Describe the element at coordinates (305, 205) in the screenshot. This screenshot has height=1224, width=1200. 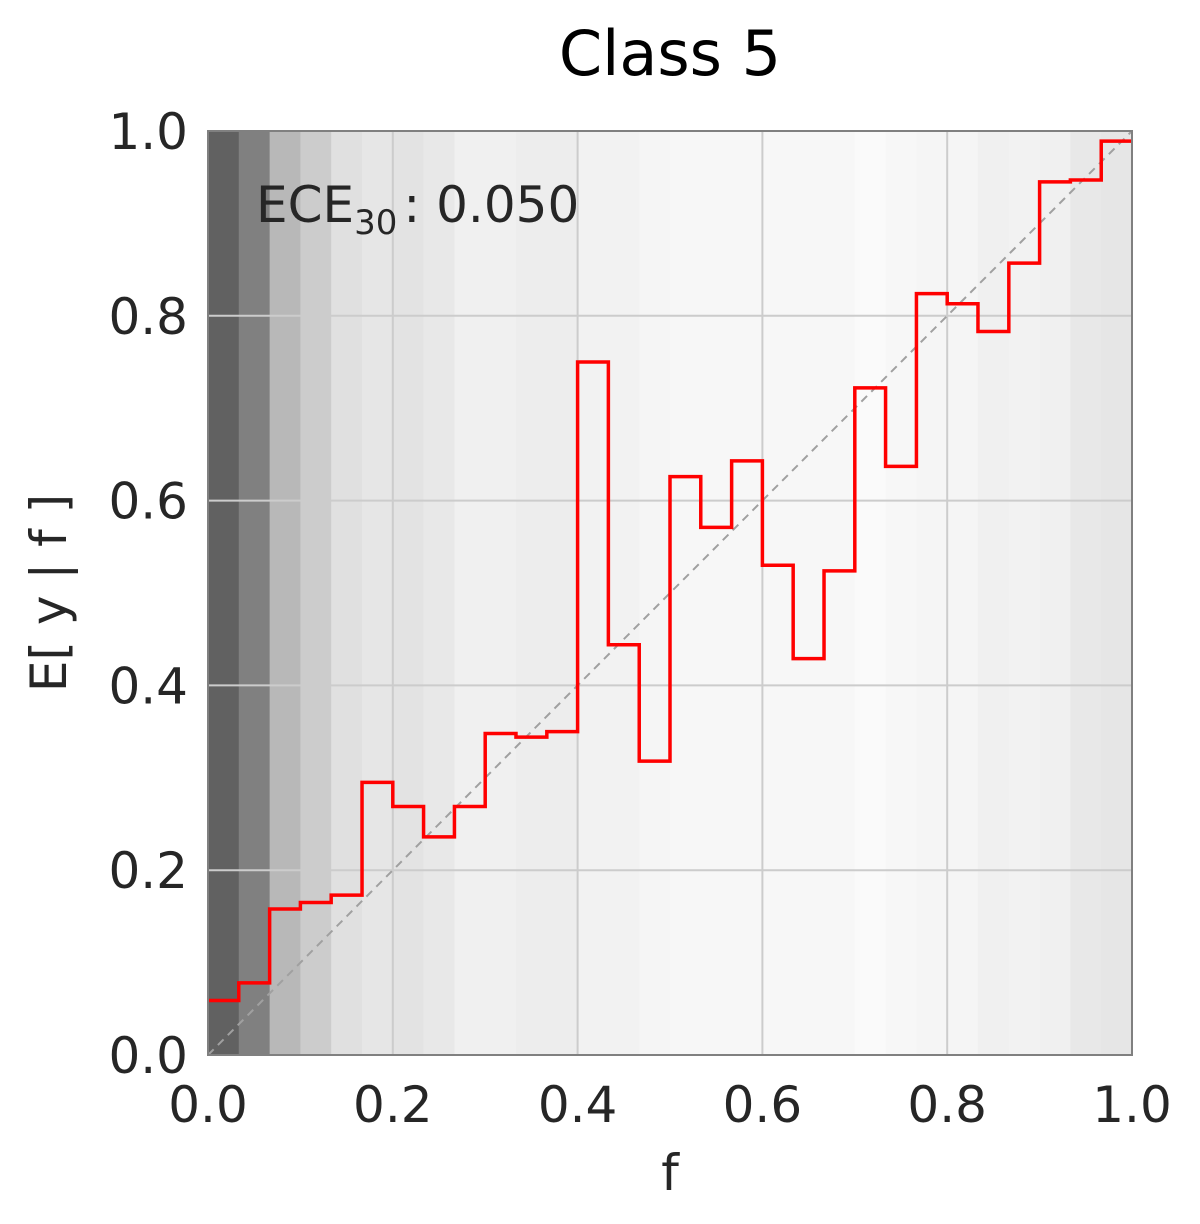
I see `ece-label: ECE` at that location.